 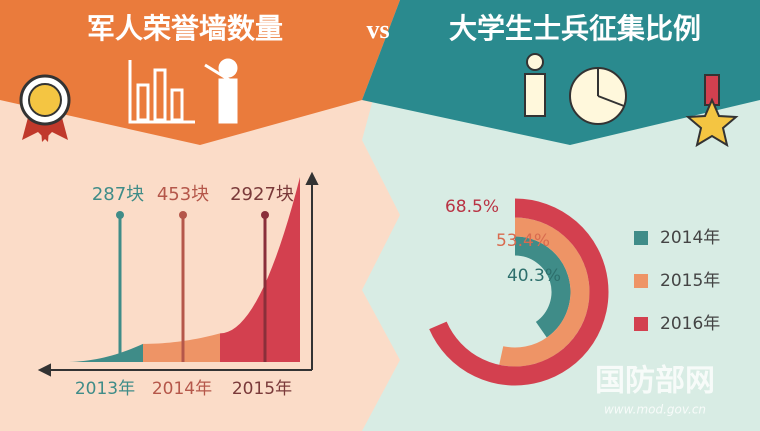 What do you see at coordinates (183, 91) in the screenshot?
I see `chart-icon` at bounding box center [183, 91].